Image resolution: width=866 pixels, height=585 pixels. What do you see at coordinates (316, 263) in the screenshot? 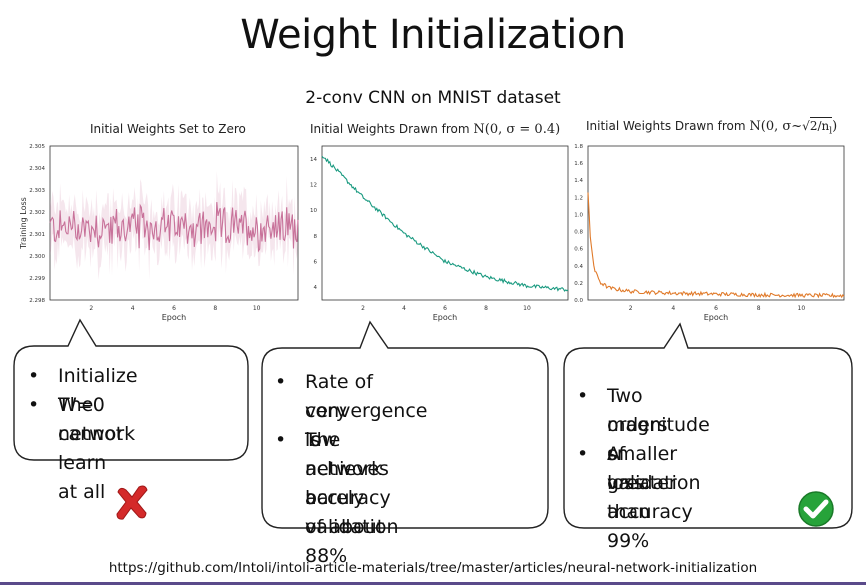
I see `y-tick-label: 6` at bounding box center [316, 263].